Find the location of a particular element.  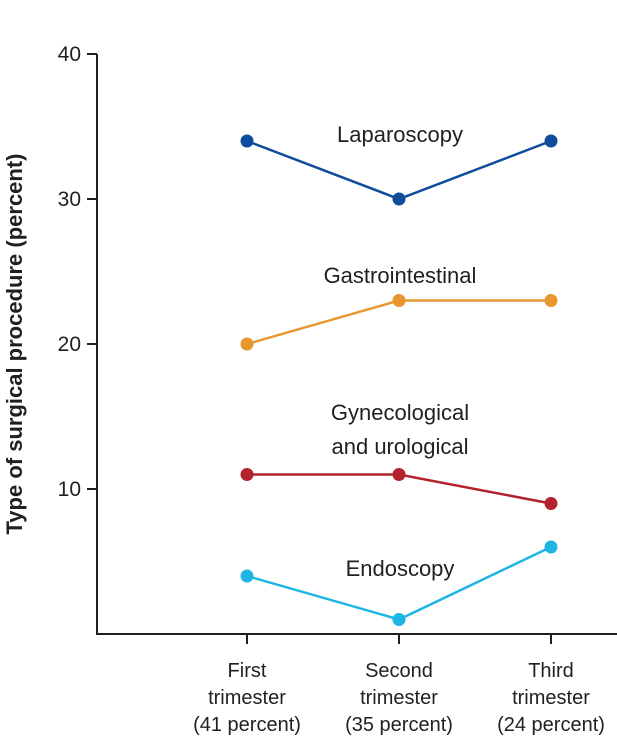

y-tick-label: 30 is located at coordinates (69, 199).